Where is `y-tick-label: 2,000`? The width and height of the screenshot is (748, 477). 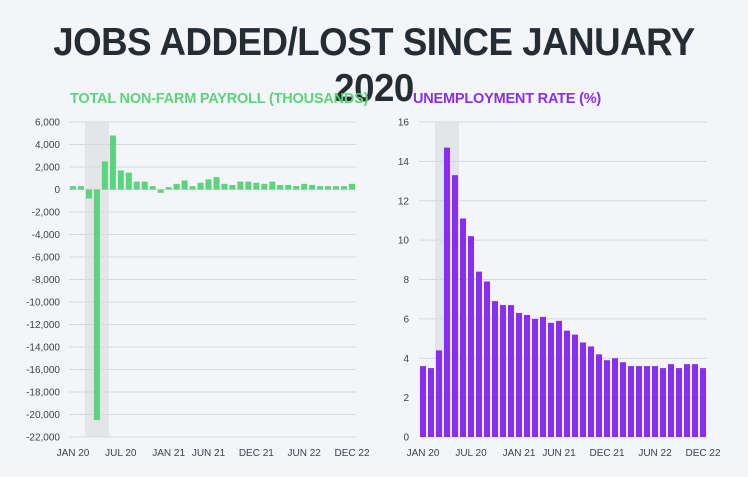
y-tick-label: 2,000 is located at coordinates (47, 168).